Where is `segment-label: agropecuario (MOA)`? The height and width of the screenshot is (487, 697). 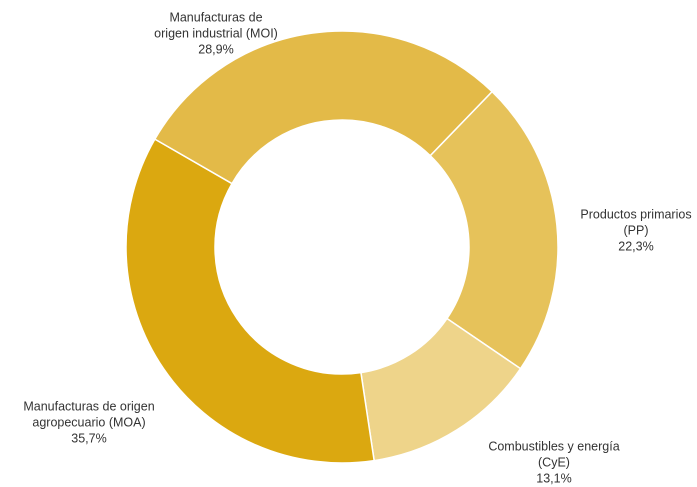 segment-label: agropecuario (MOA) is located at coordinates (88, 422).